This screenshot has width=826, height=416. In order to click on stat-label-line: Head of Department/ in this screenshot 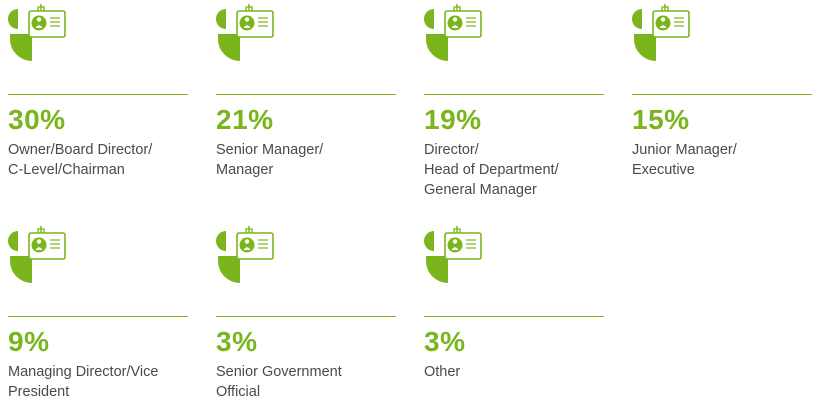, I will do `click(491, 170)`.